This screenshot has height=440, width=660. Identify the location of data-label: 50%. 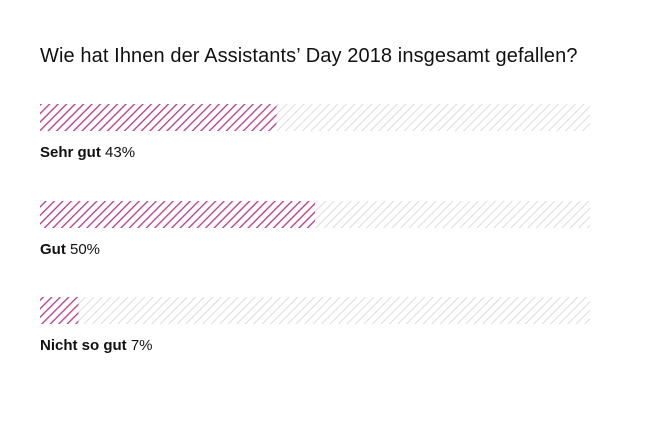
(85, 249).